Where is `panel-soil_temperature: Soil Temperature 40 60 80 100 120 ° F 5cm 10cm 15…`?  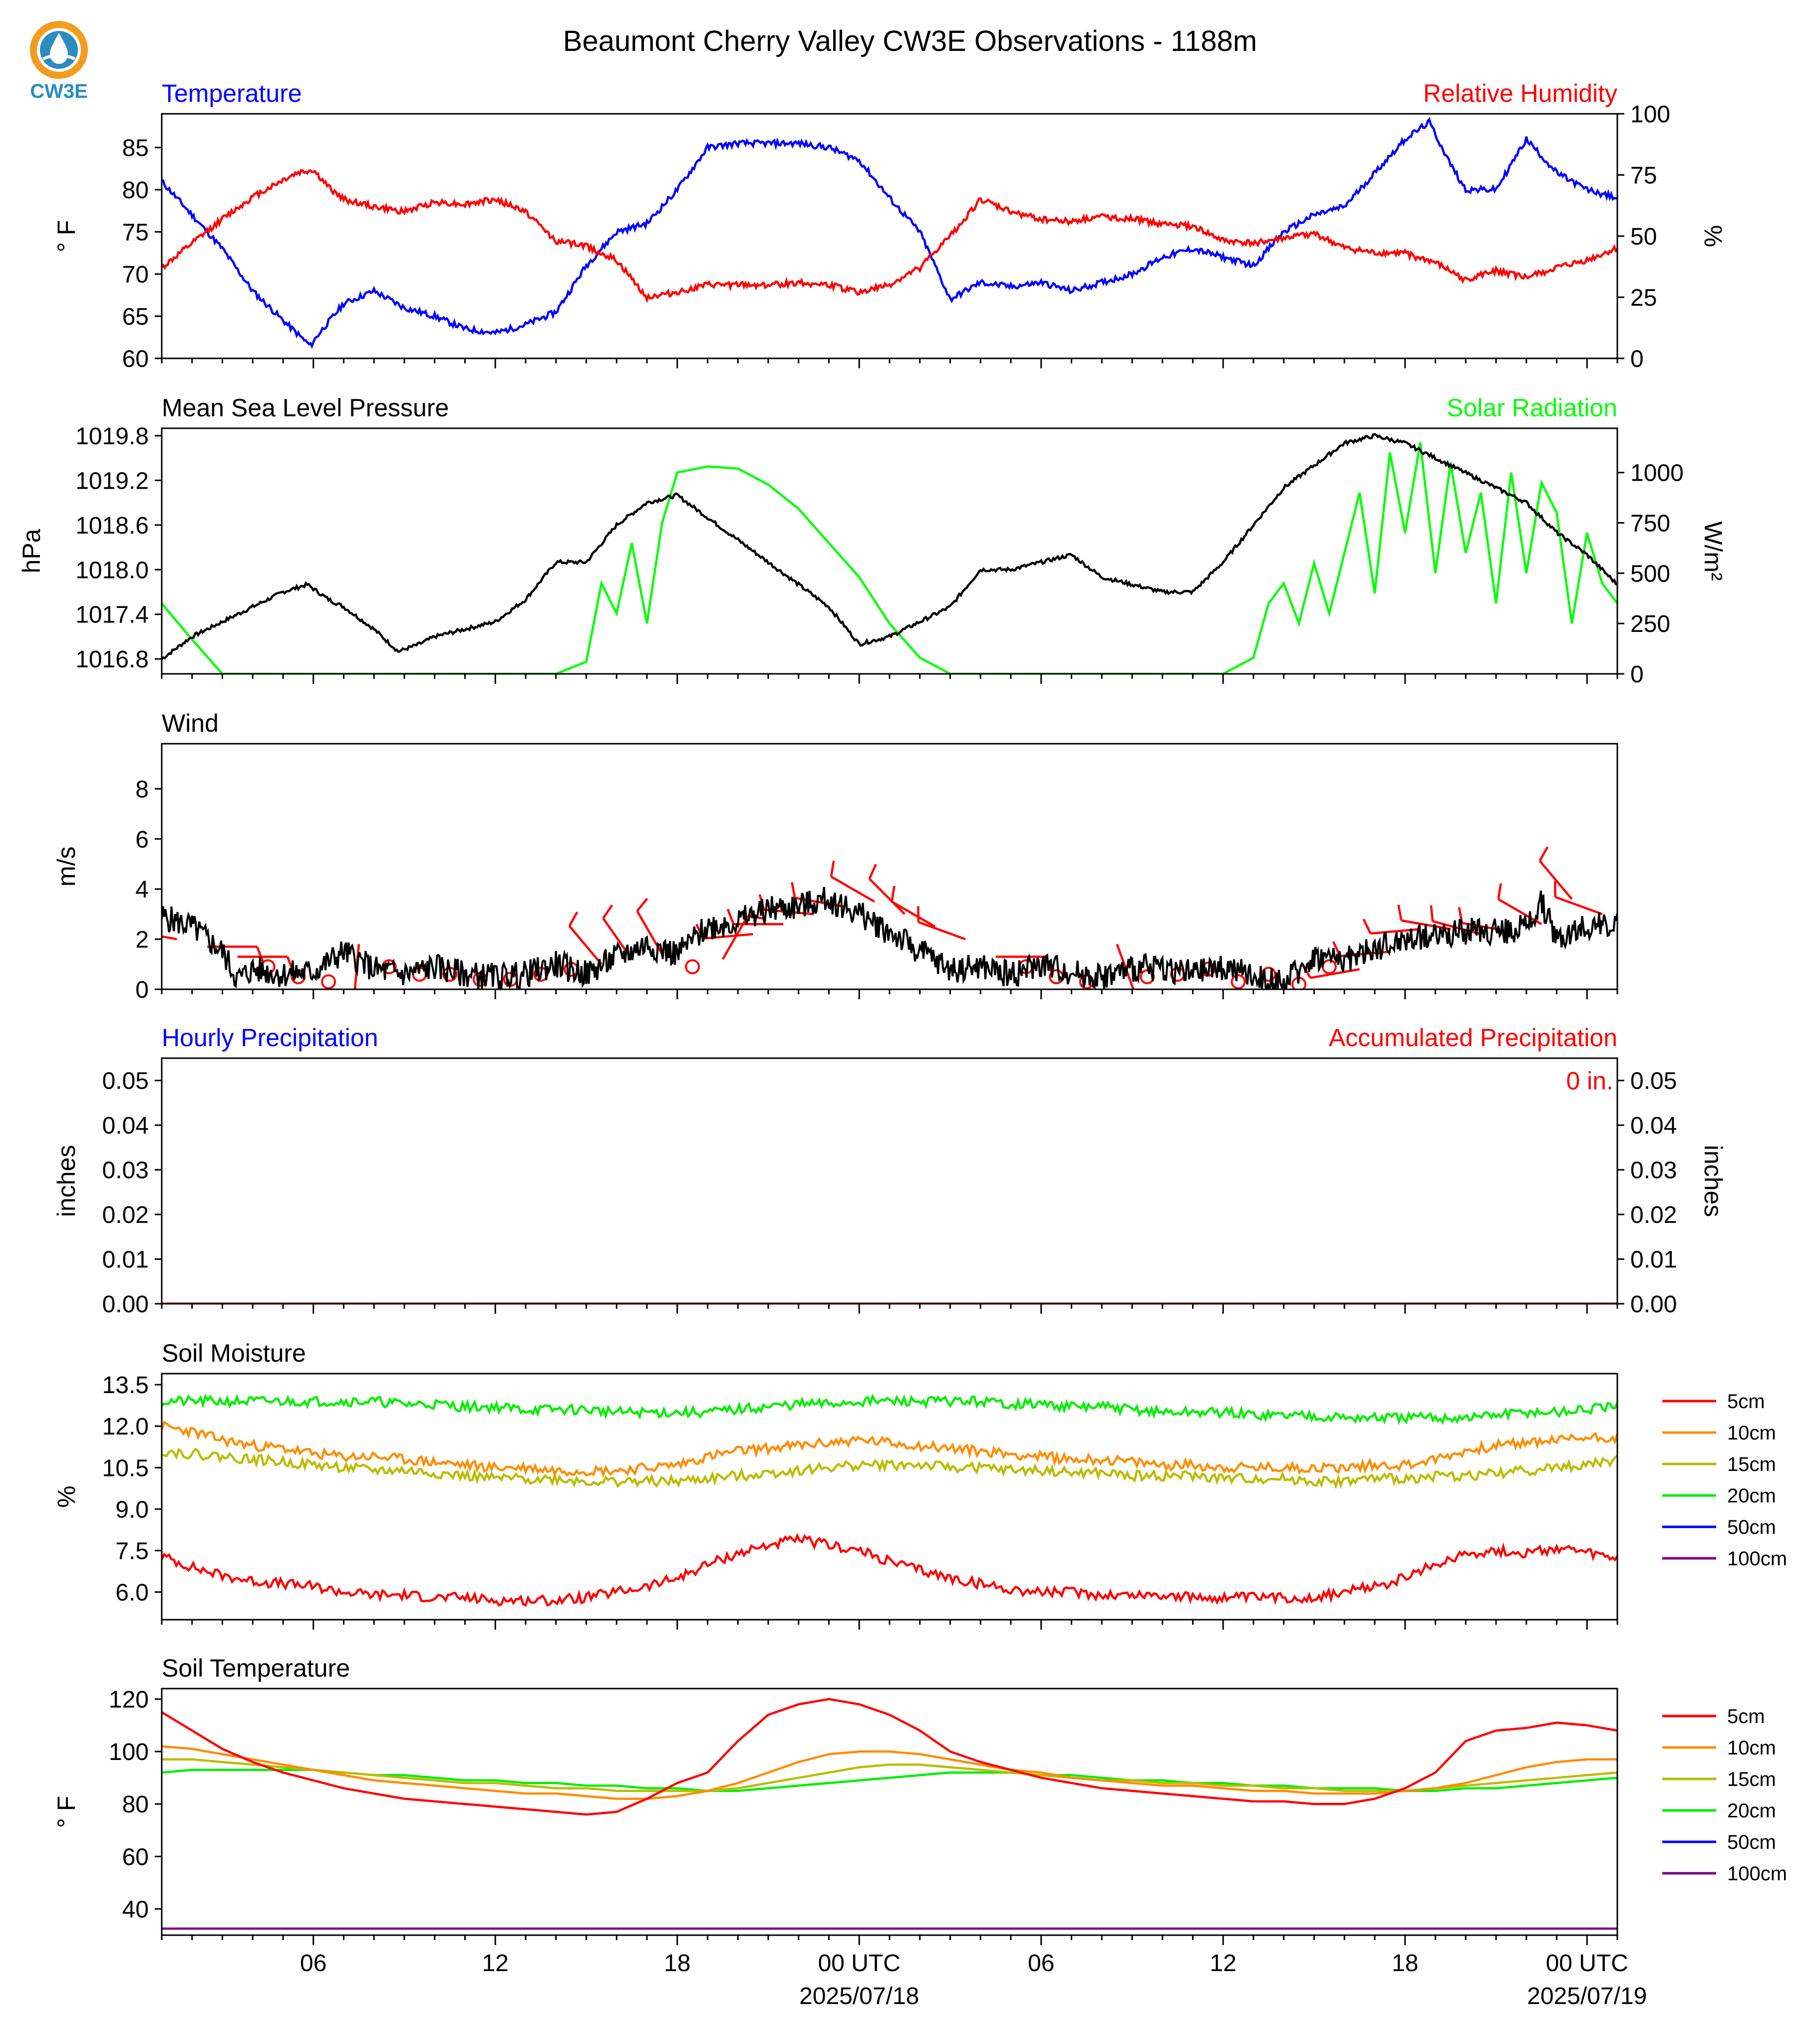
panel-soil_temperature: Soil Temperature 40 60 80 100 120 ° F 5cm 10cm 15… is located at coordinates (919, 1799).